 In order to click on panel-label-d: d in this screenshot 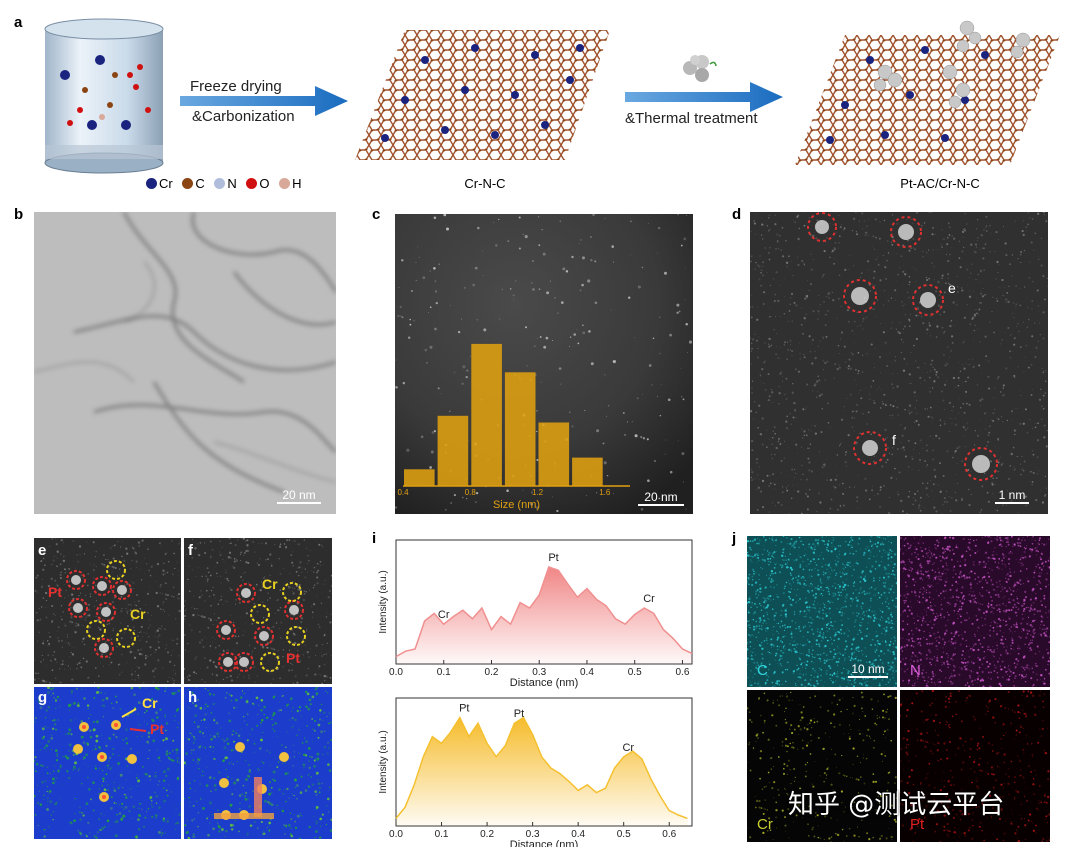, I will do `click(737, 214)`.